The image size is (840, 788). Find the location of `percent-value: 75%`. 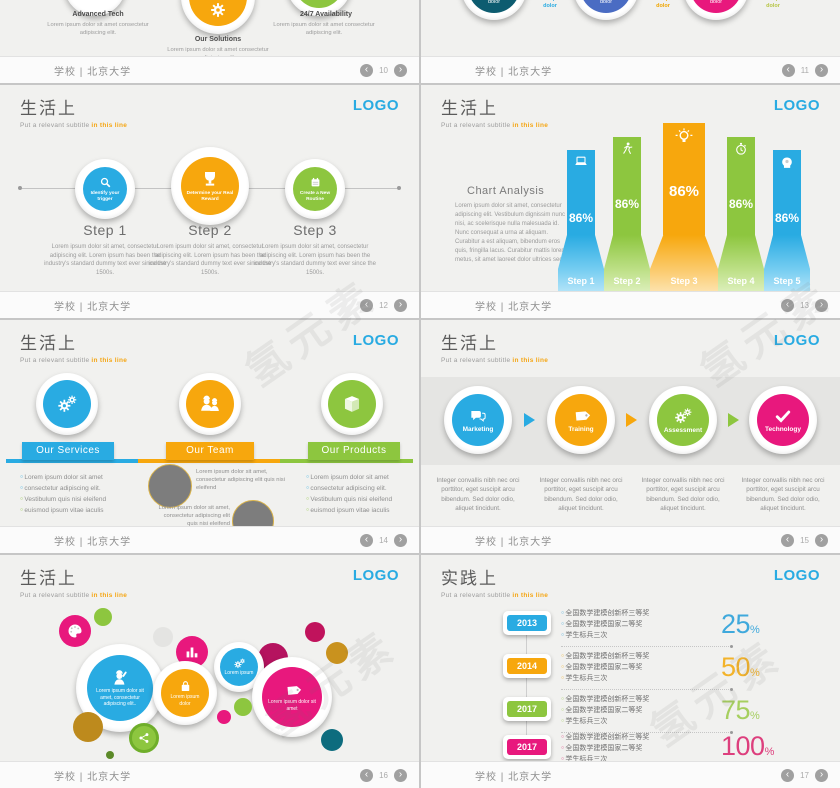

percent-value: 75% is located at coordinates (740, 710).